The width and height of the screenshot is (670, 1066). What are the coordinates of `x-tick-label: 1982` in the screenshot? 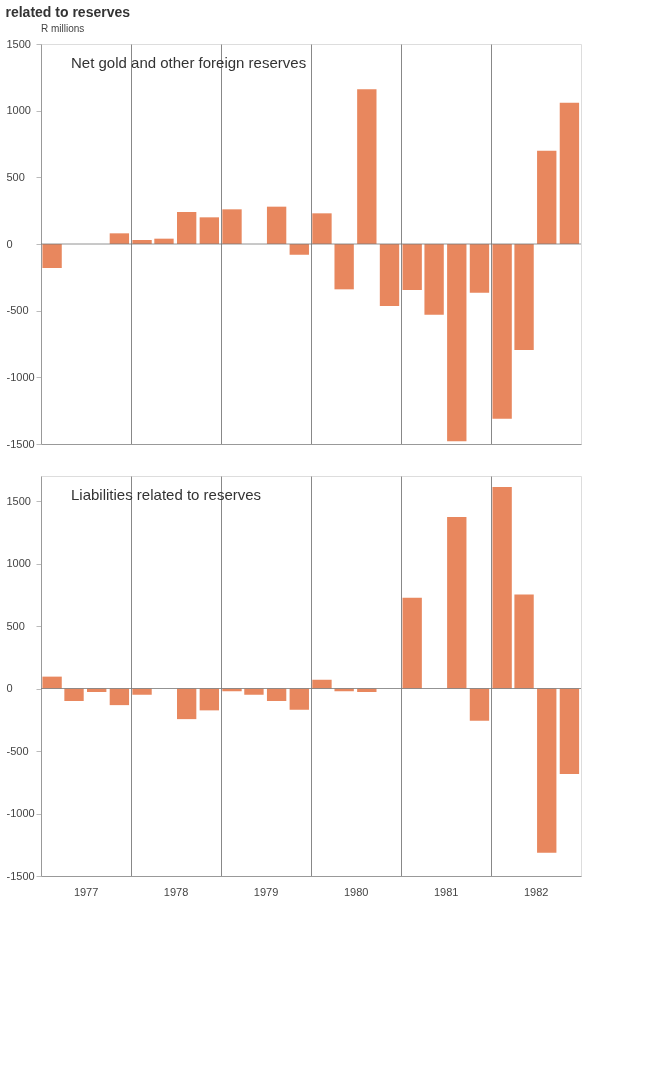 It's located at (536, 891).